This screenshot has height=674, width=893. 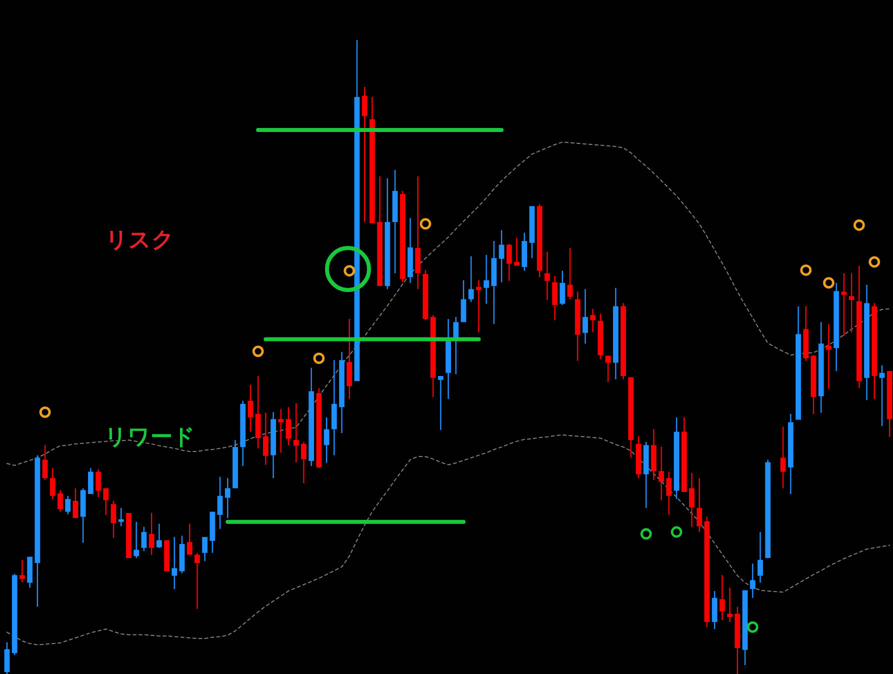 What do you see at coordinates (140, 241) in the screenshot?
I see `annotation: リスク` at bounding box center [140, 241].